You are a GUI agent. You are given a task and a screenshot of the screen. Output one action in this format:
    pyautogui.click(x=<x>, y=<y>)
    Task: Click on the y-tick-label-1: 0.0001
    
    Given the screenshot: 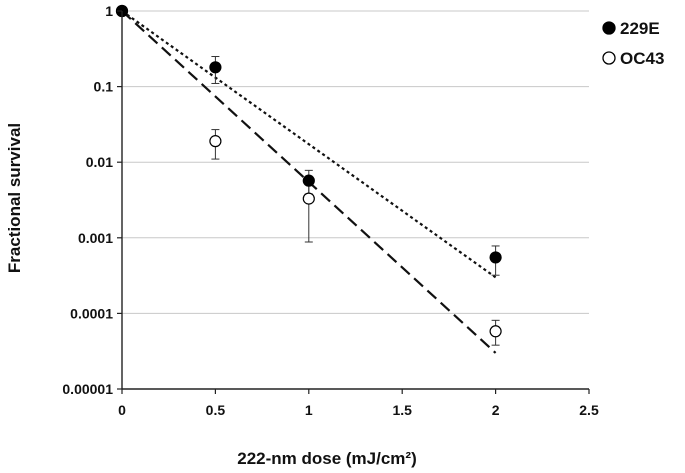 What is the action you would take?
    pyautogui.click(x=91, y=313)
    